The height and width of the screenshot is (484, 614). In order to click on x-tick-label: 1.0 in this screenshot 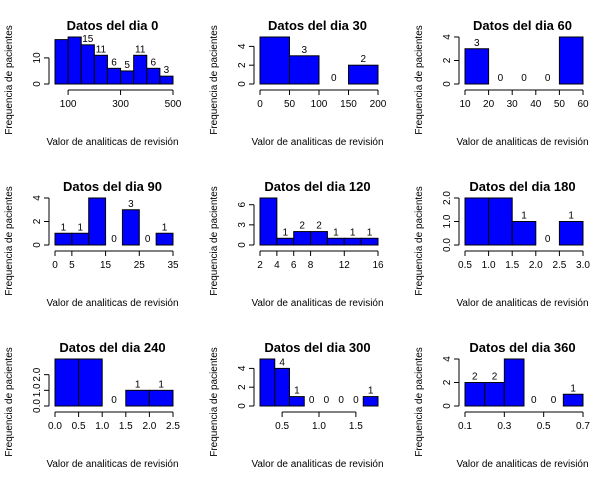, I will do `click(102, 426)`.